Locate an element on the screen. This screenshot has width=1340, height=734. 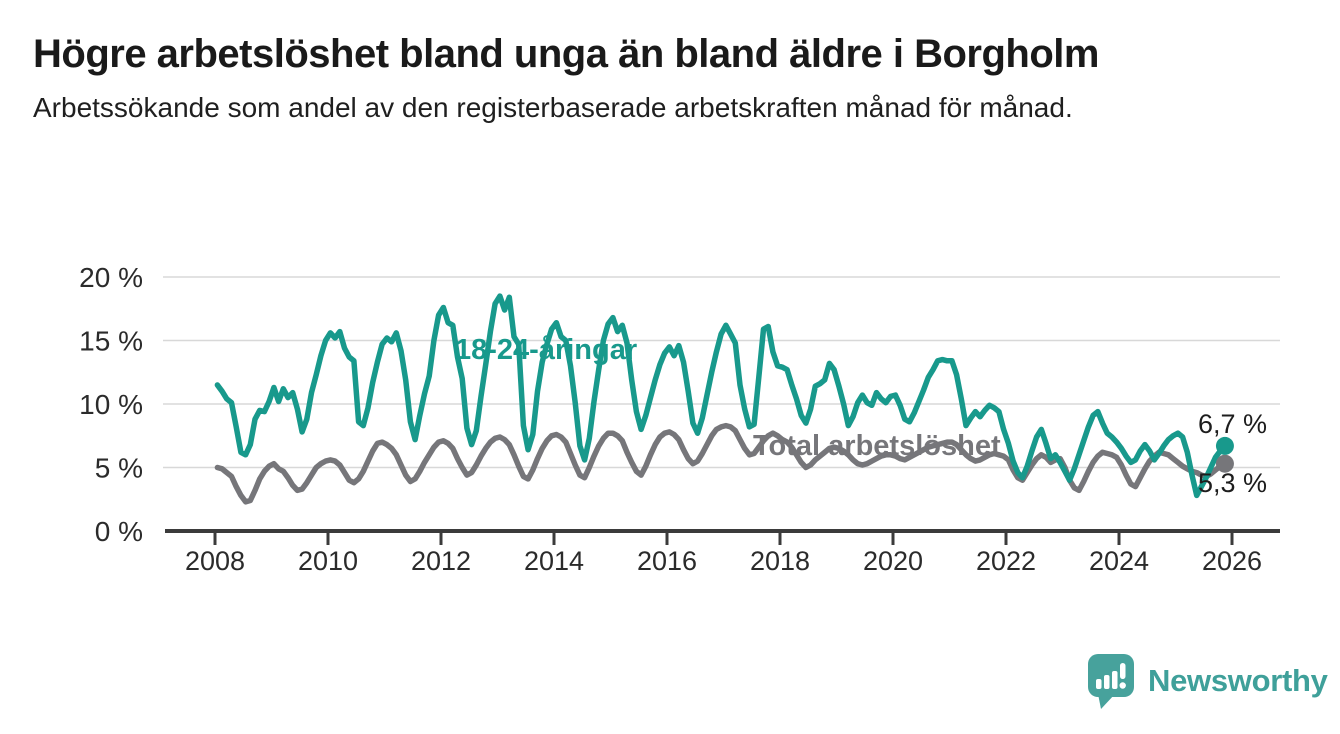
series-end-dot-total is located at coordinates (1224, 463).